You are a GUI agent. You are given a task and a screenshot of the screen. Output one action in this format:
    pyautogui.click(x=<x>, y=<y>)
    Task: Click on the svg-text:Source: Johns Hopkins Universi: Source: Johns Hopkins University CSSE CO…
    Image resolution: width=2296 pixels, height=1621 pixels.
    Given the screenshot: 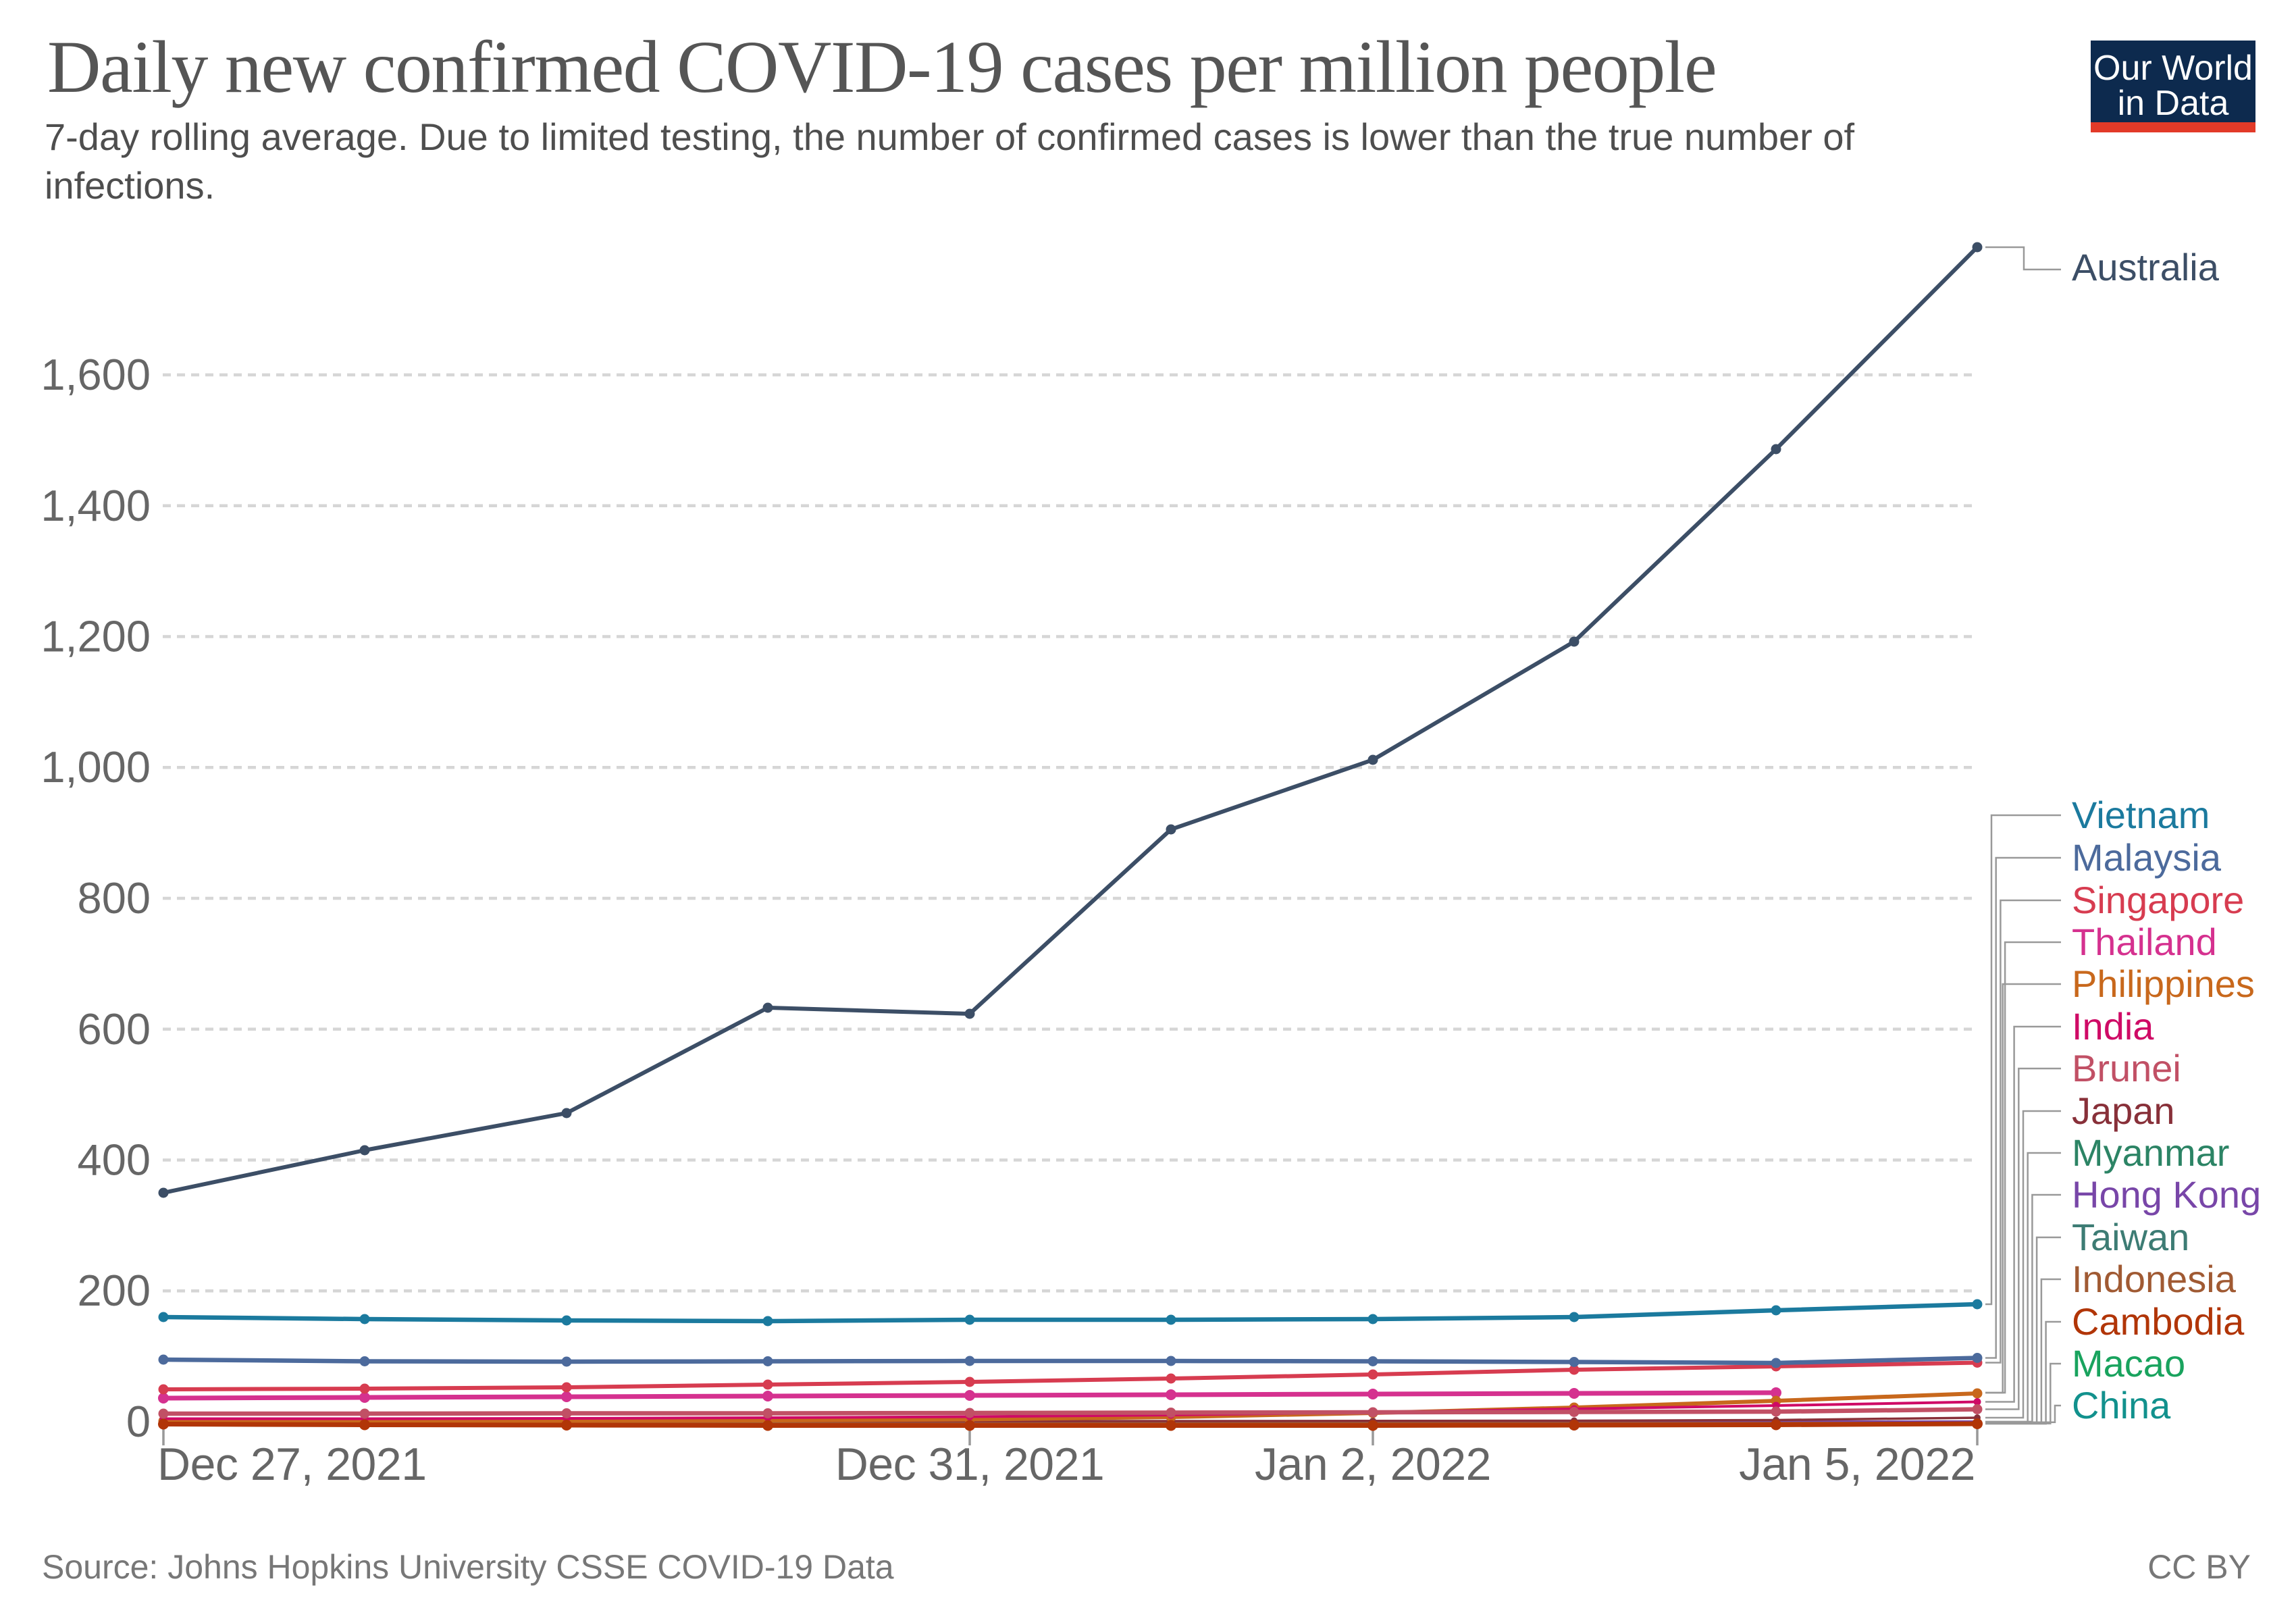 What is the action you would take?
    pyautogui.click(x=468, y=1567)
    